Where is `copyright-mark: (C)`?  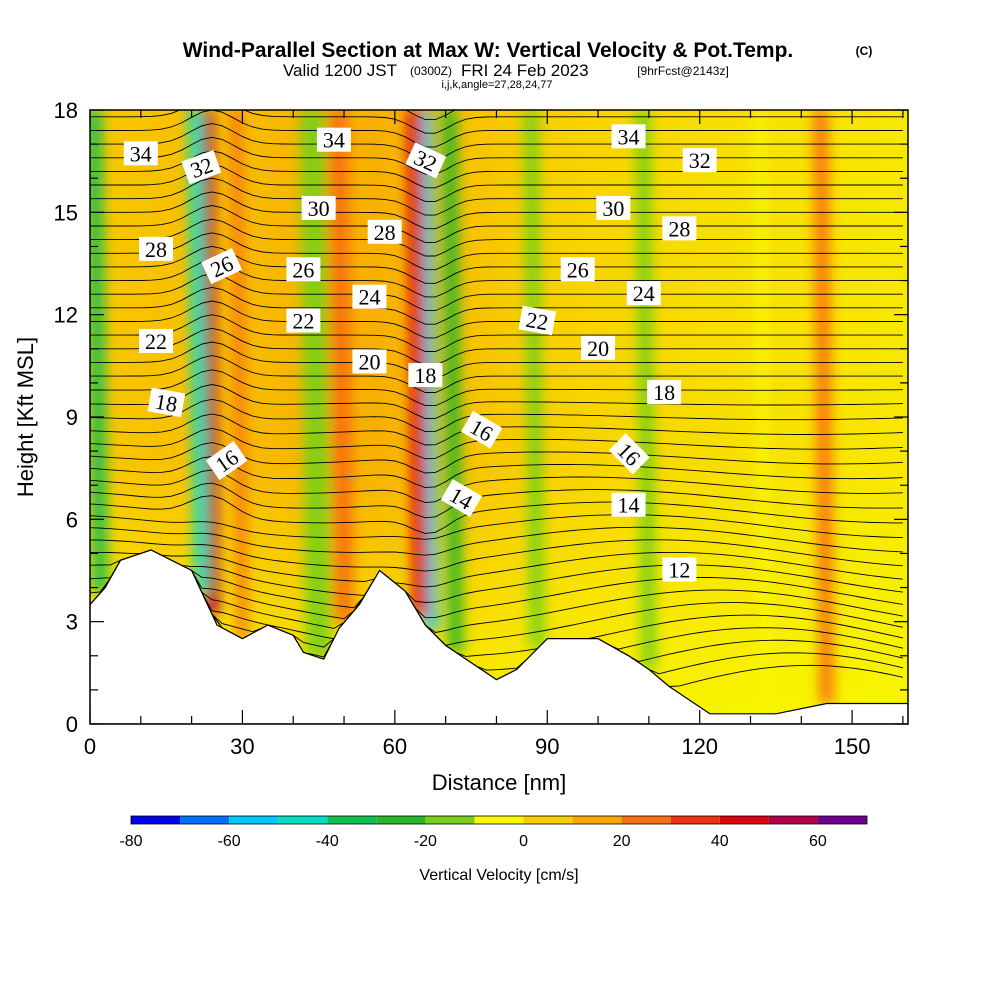 copyright-mark: (C) is located at coordinates (864, 51).